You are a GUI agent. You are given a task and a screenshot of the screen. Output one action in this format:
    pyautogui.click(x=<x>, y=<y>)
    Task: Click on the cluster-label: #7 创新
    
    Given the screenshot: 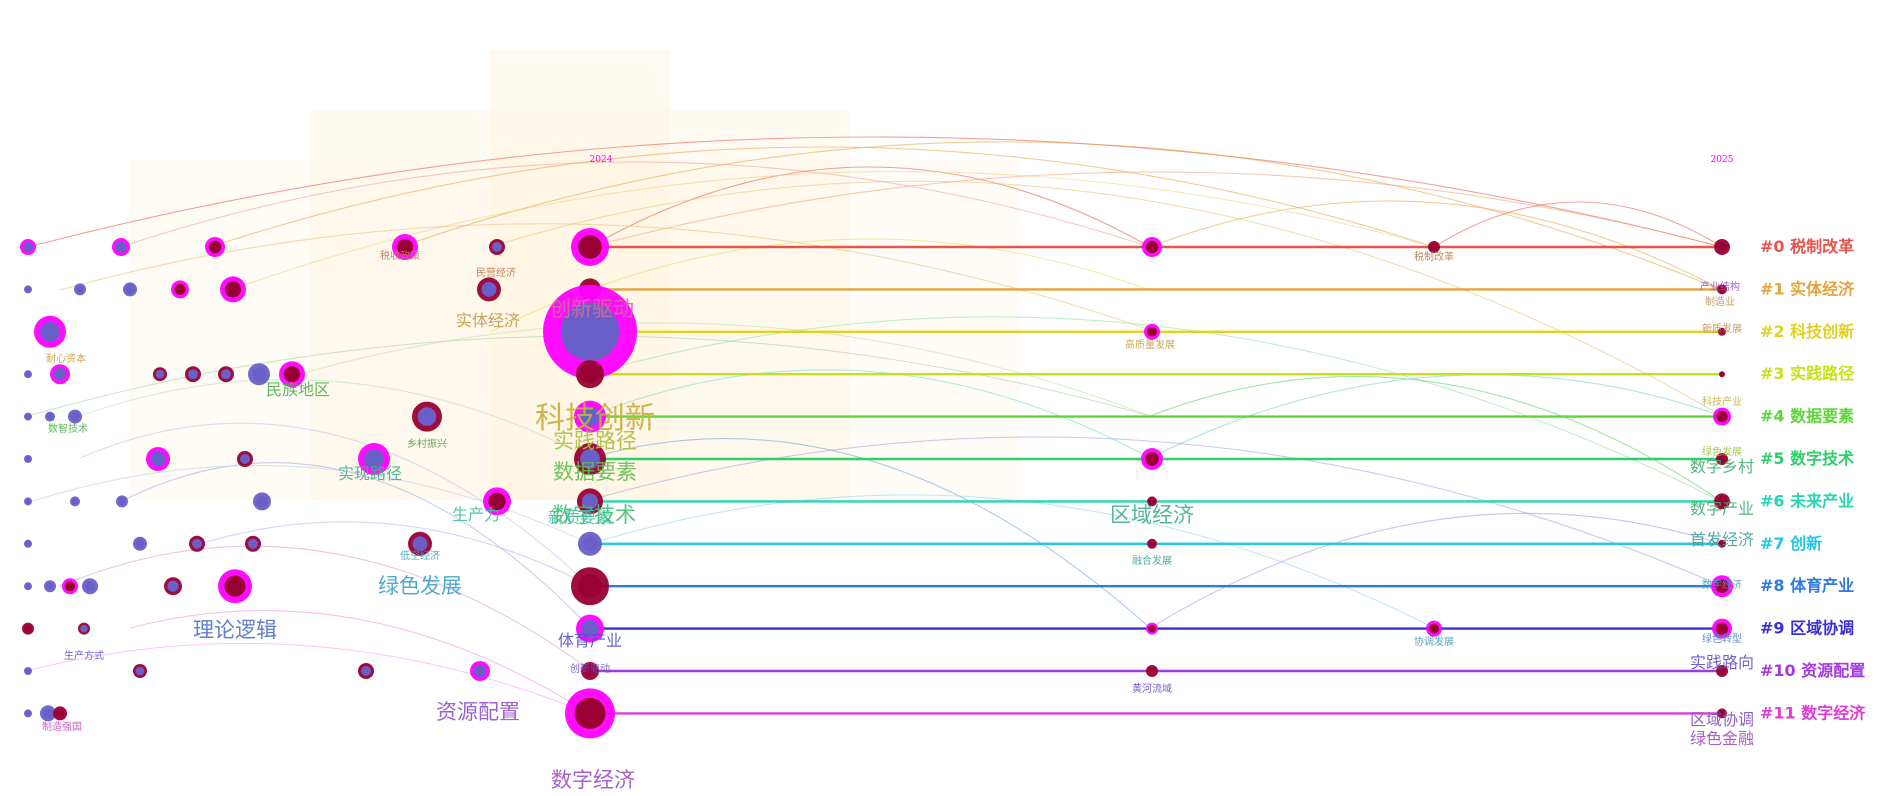 What is the action you would take?
    pyautogui.click(x=1791, y=543)
    